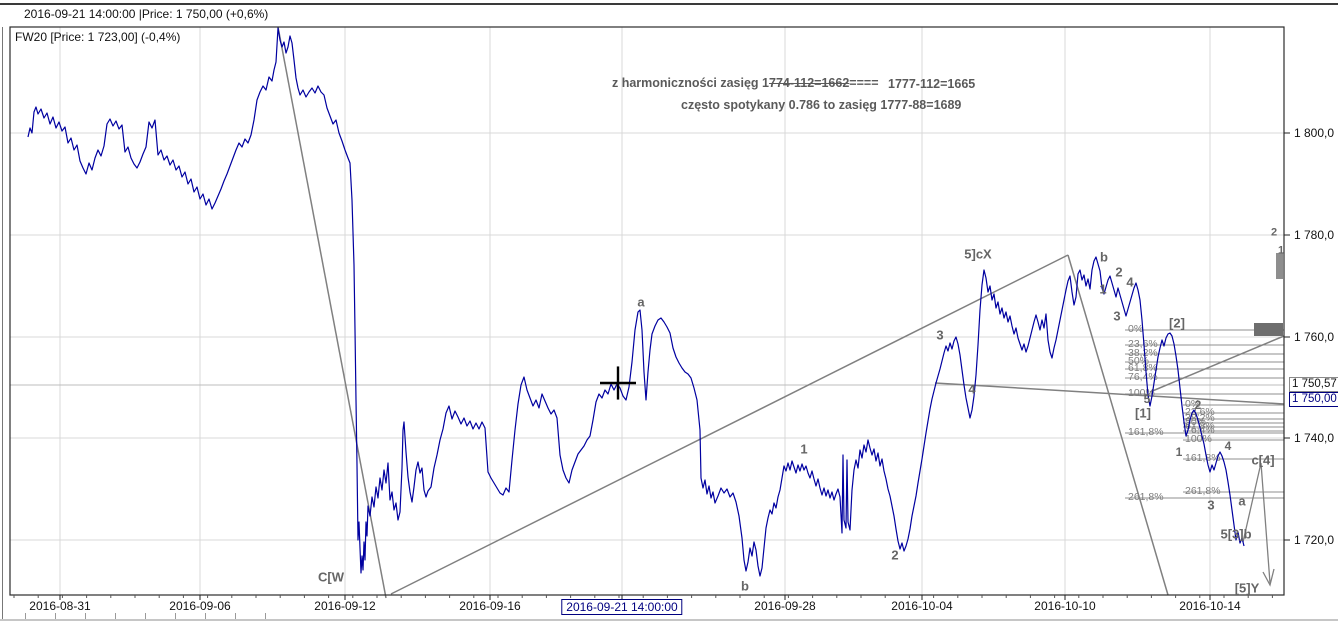 The width and height of the screenshot is (1338, 625). I want to click on wave-label: c[4], so click(1262, 459).